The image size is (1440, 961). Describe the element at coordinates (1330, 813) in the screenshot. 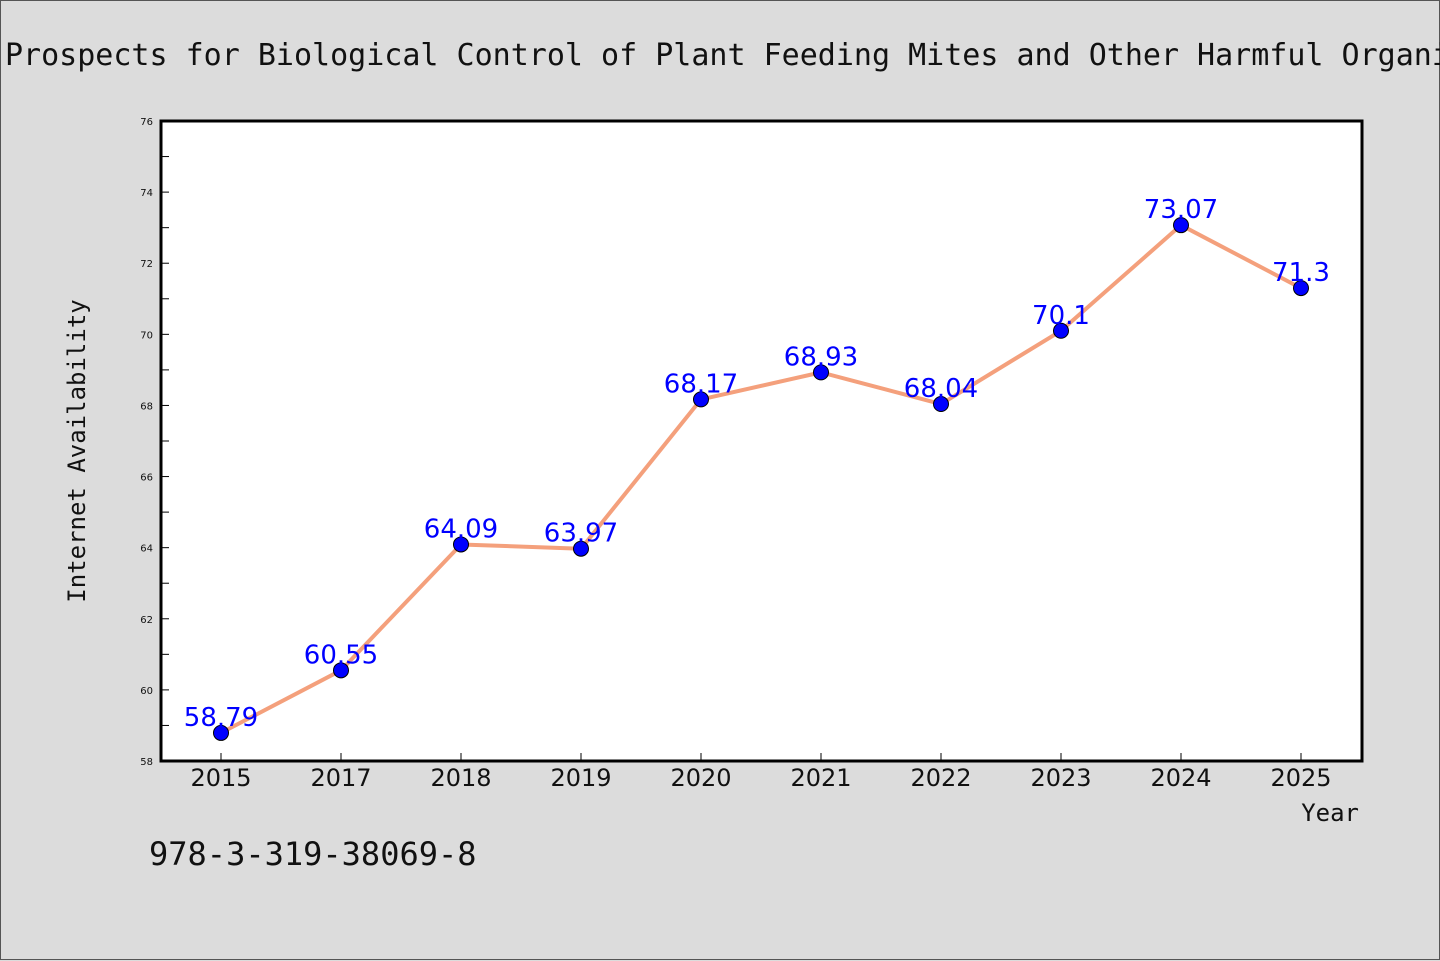

I see `x-axis-label: Year` at that location.